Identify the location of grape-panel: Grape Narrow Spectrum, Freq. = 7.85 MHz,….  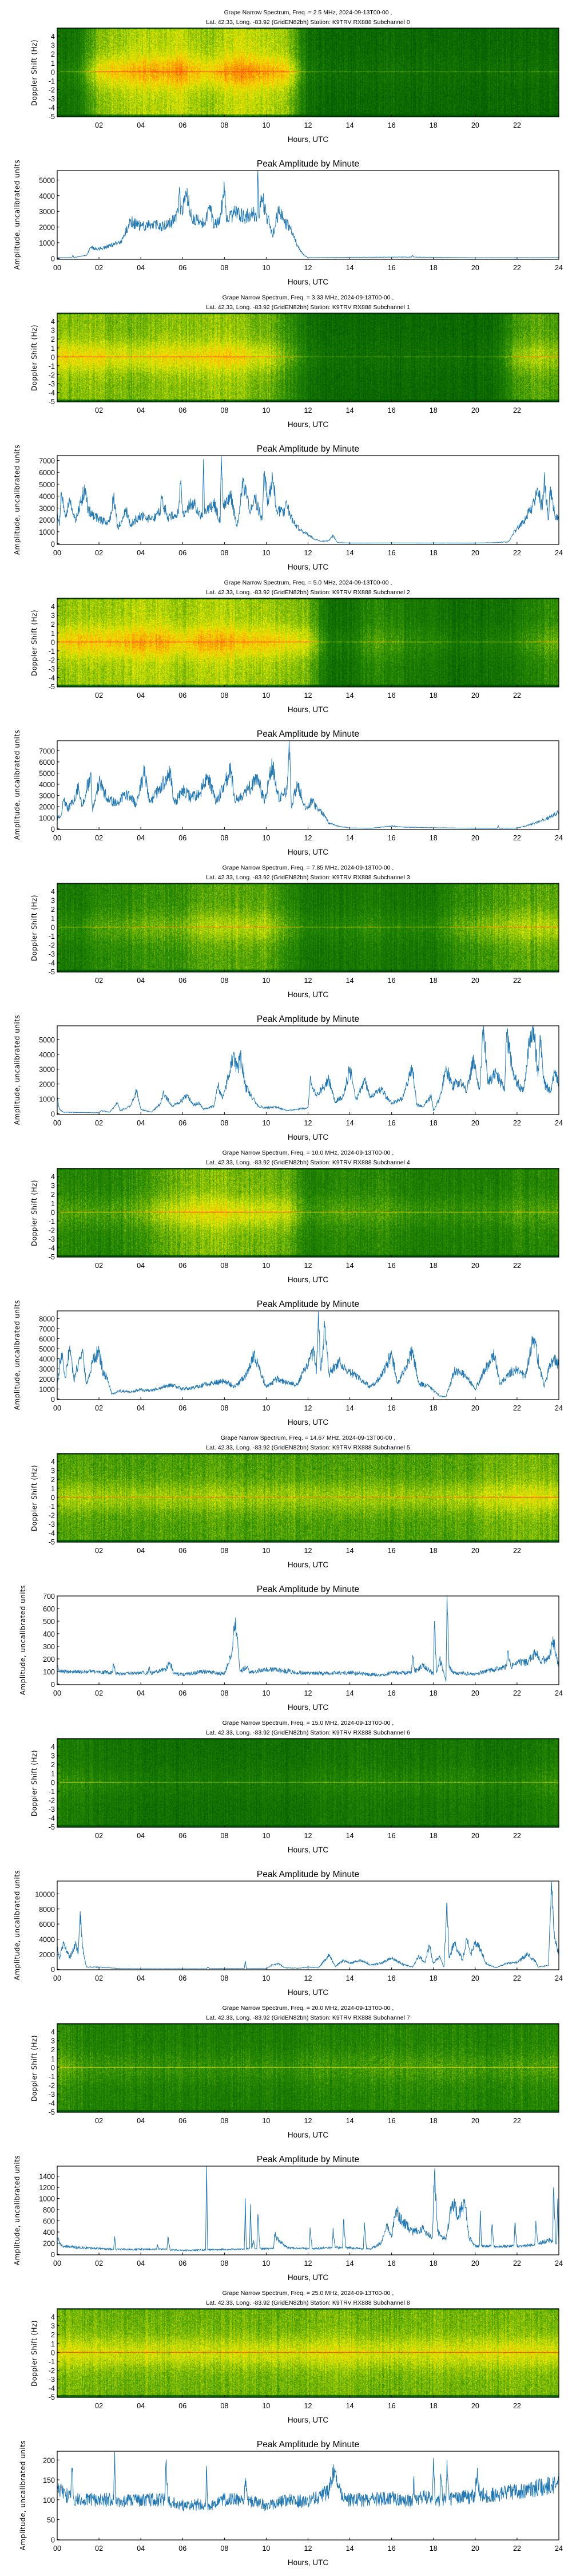
(286, 998).